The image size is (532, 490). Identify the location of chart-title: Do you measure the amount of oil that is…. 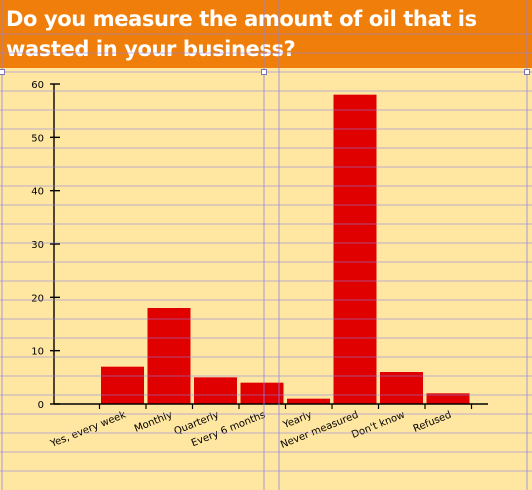
(241, 34).